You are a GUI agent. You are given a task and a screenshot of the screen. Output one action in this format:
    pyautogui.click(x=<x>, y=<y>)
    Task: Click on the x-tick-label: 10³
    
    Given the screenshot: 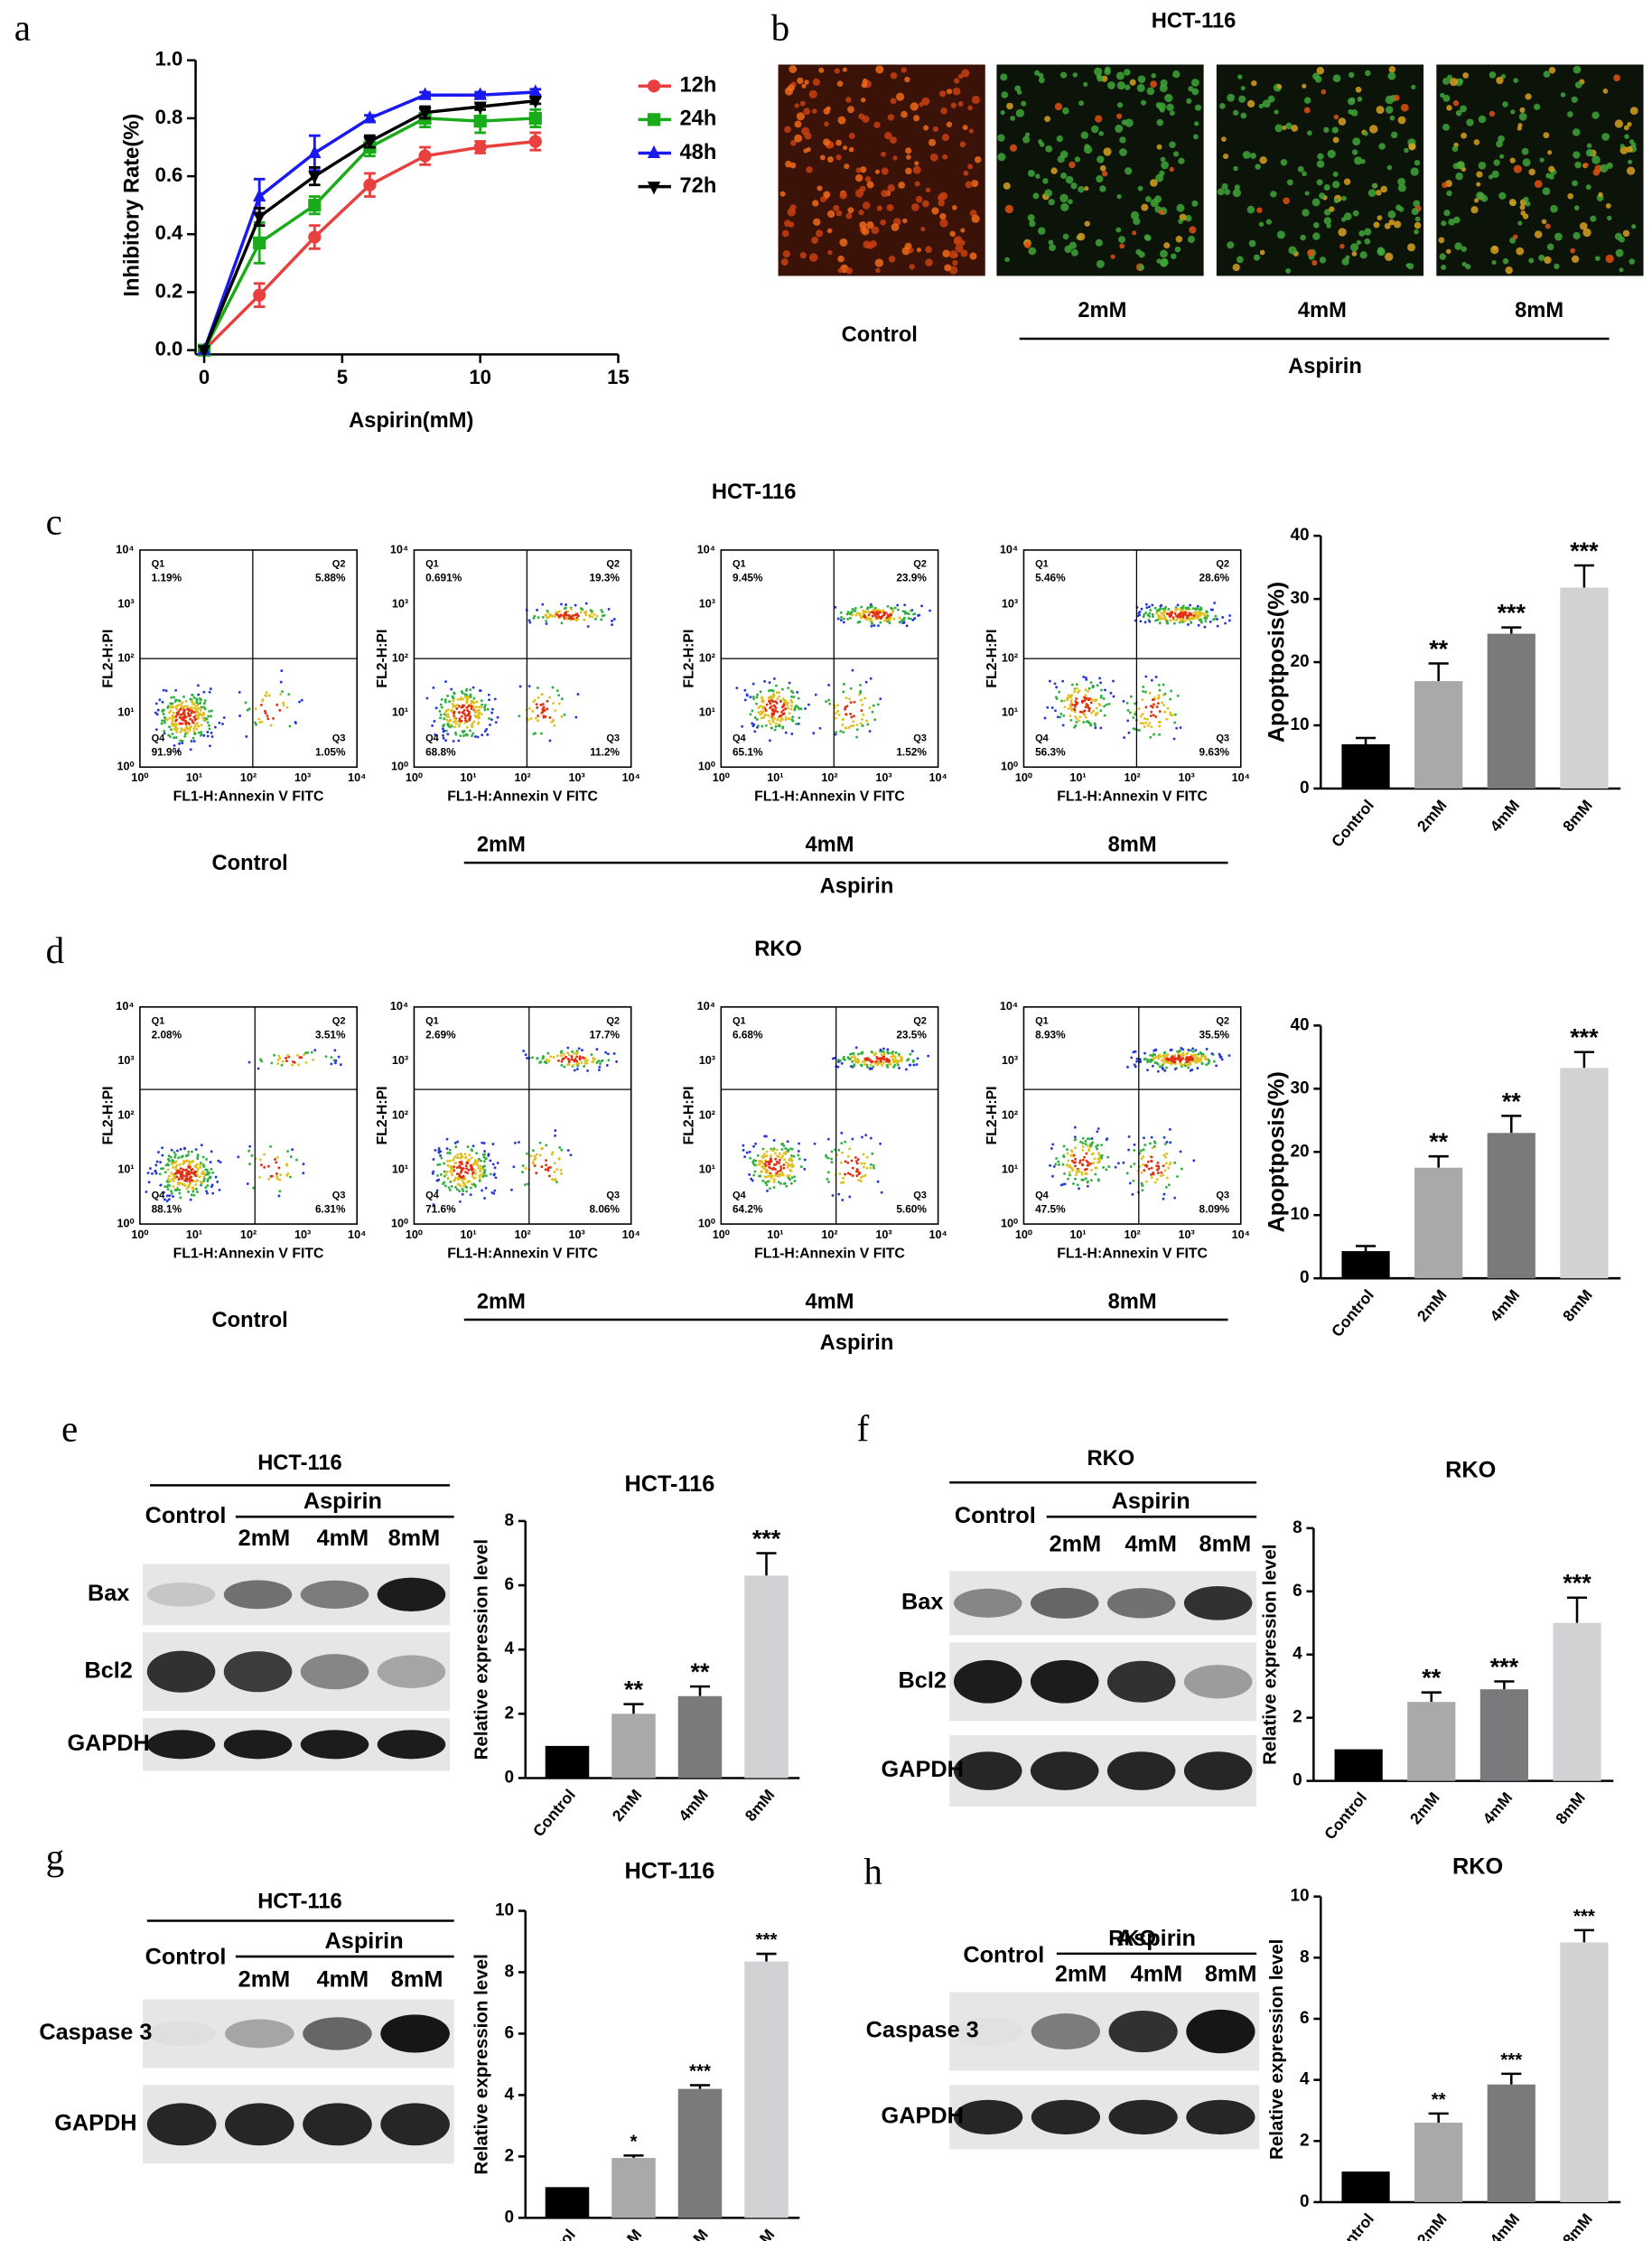 What is the action you would take?
    pyautogui.click(x=577, y=777)
    